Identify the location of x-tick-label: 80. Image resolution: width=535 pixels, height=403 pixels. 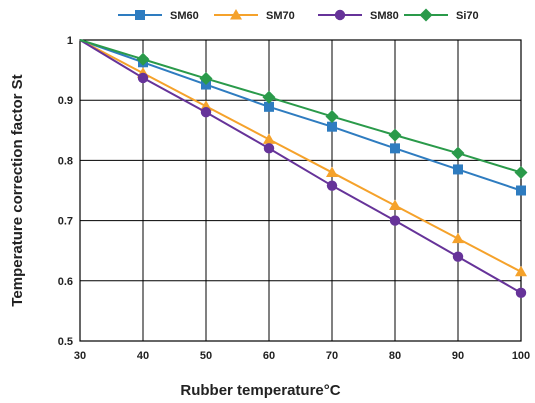
(395, 356).